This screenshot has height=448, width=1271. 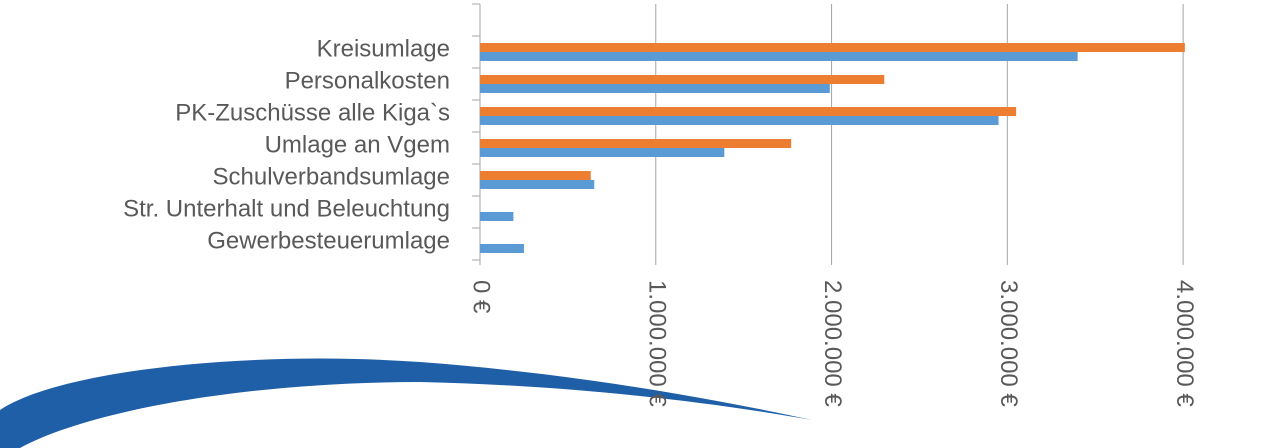 I want to click on x-tick-label: 3.000.000 €, so click(x=1008, y=343).